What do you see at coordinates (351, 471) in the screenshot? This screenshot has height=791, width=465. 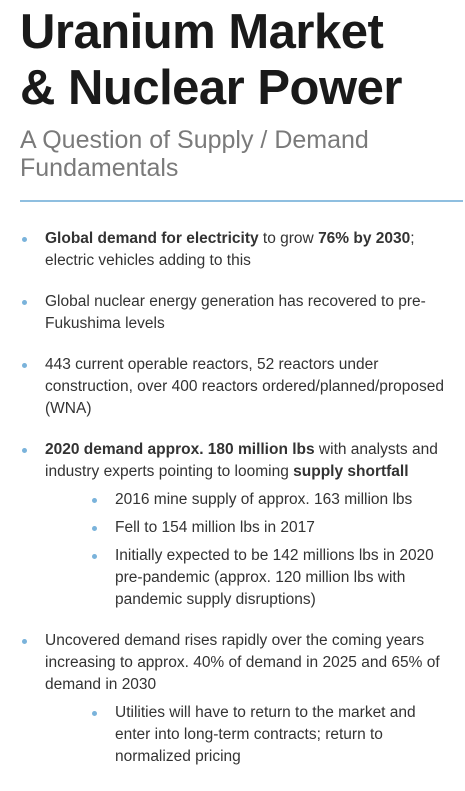 I see `text-segment: supply shortfall` at bounding box center [351, 471].